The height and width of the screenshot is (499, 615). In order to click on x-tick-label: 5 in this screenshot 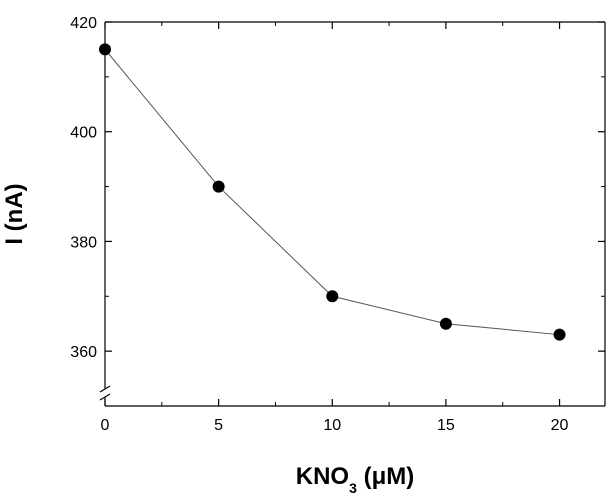, I will do `click(218, 425)`.